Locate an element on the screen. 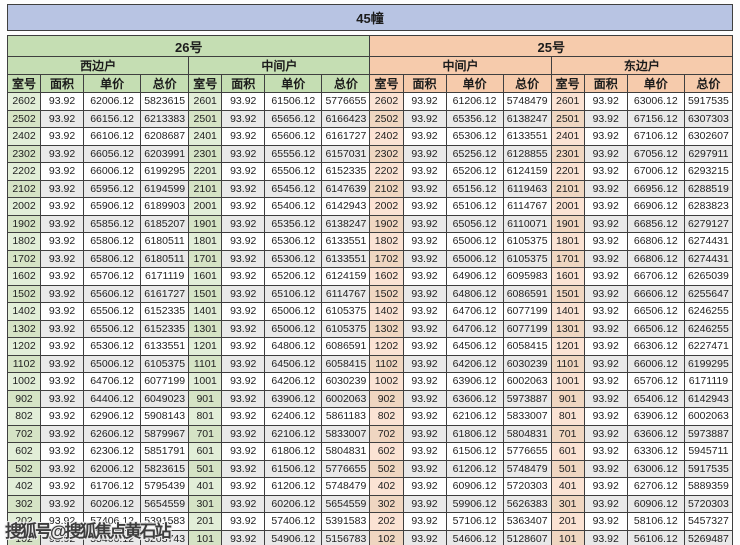  unit-price-cell: 66106.12 is located at coordinates (112, 136).